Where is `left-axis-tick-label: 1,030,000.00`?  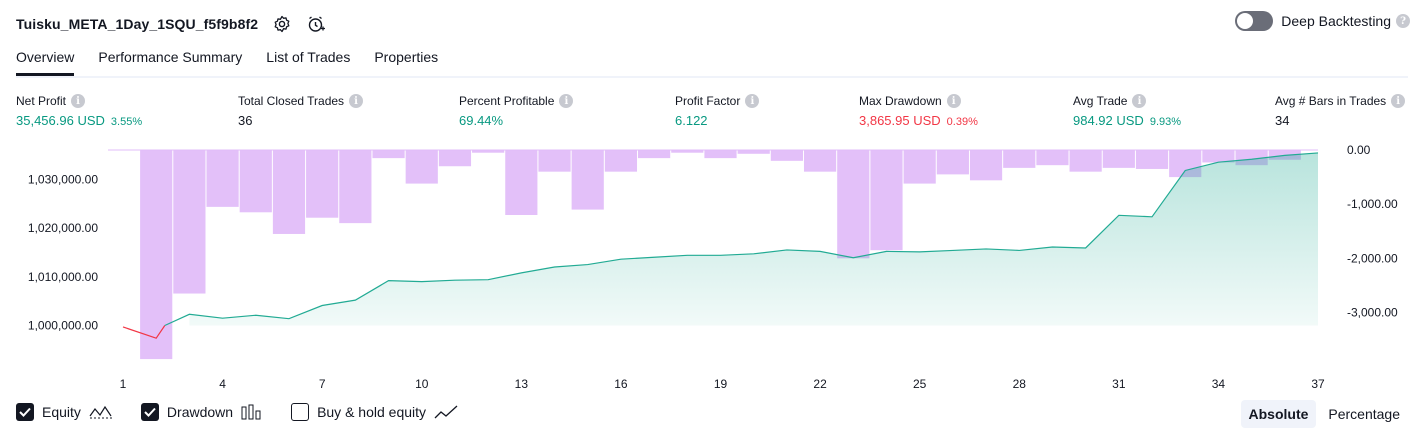 left-axis-tick-label: 1,030,000.00 is located at coordinates (63, 179).